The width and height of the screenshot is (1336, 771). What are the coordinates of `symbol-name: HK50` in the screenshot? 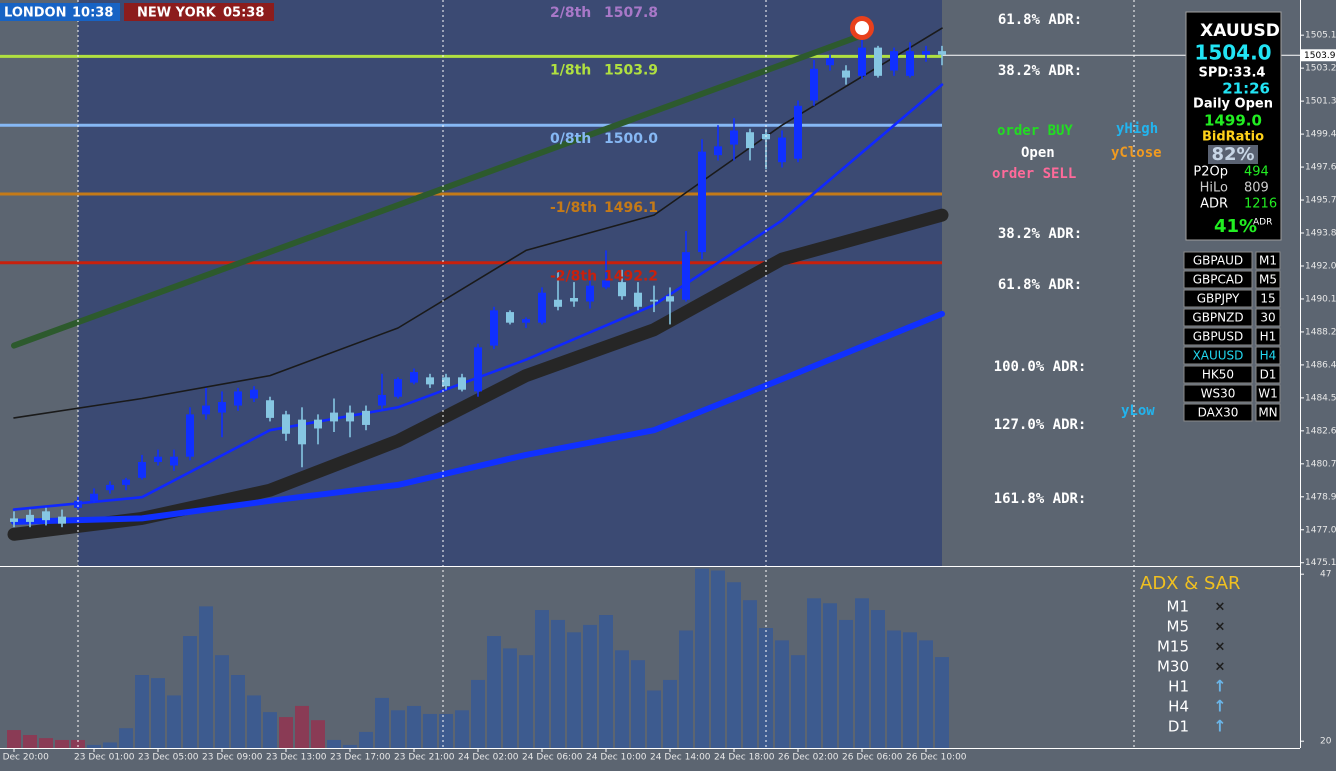 It's located at (1218, 375).